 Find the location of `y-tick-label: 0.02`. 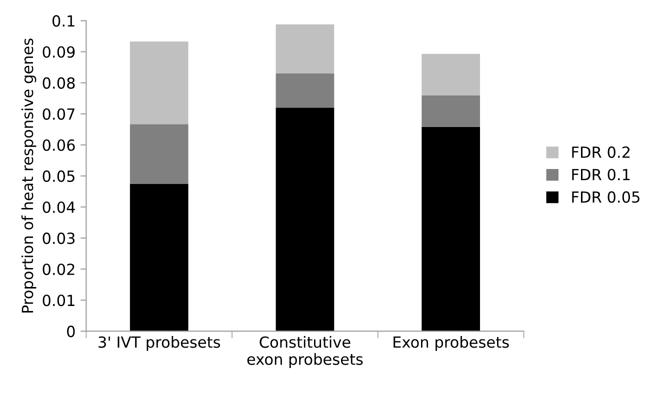

y-tick-label: 0.02 is located at coordinates (58, 270).